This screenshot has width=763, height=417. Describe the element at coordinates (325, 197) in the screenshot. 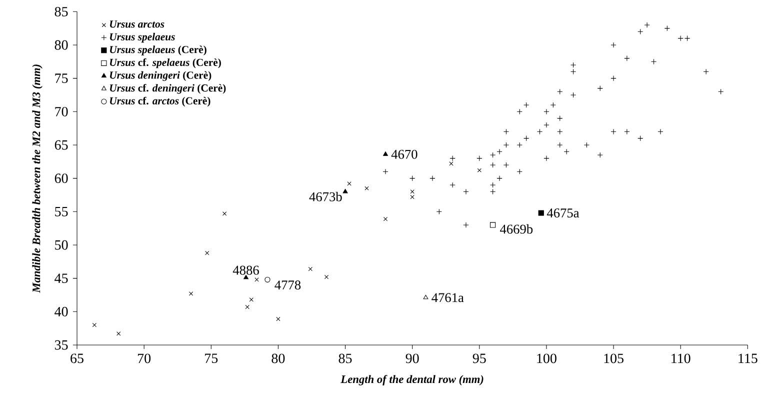

I see `annotation: 4673b` at that location.